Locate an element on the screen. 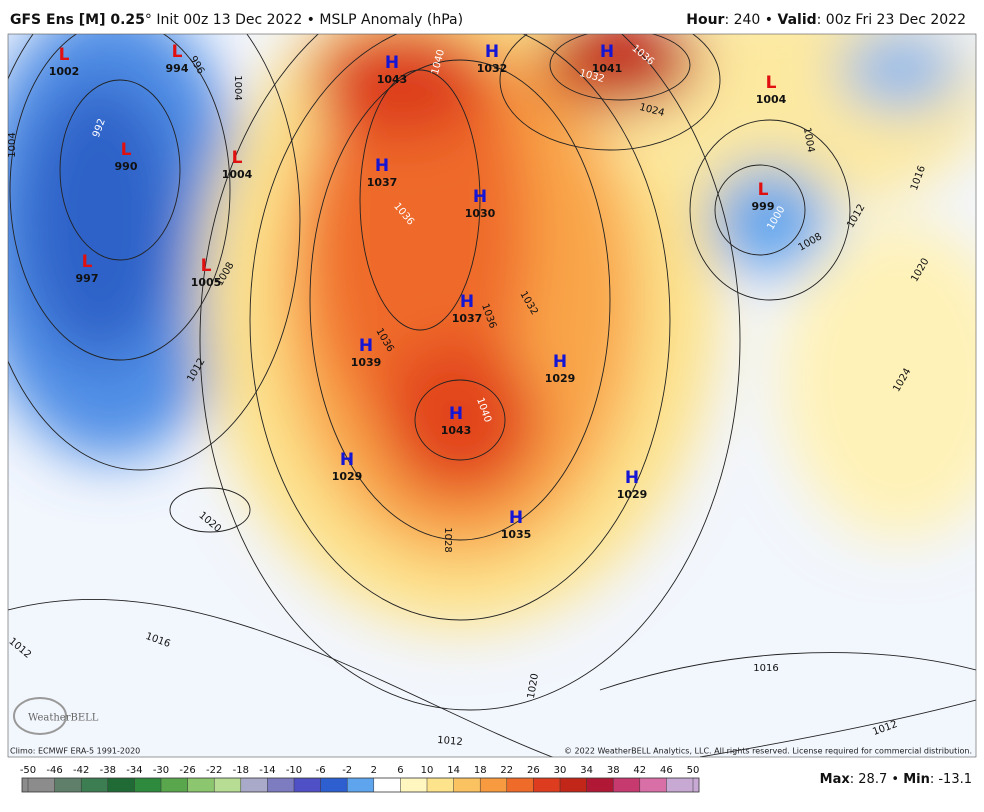 Image resolution: width=984 pixels, height=812 pixels. center-pressure: 1029 is located at coordinates (560, 378).